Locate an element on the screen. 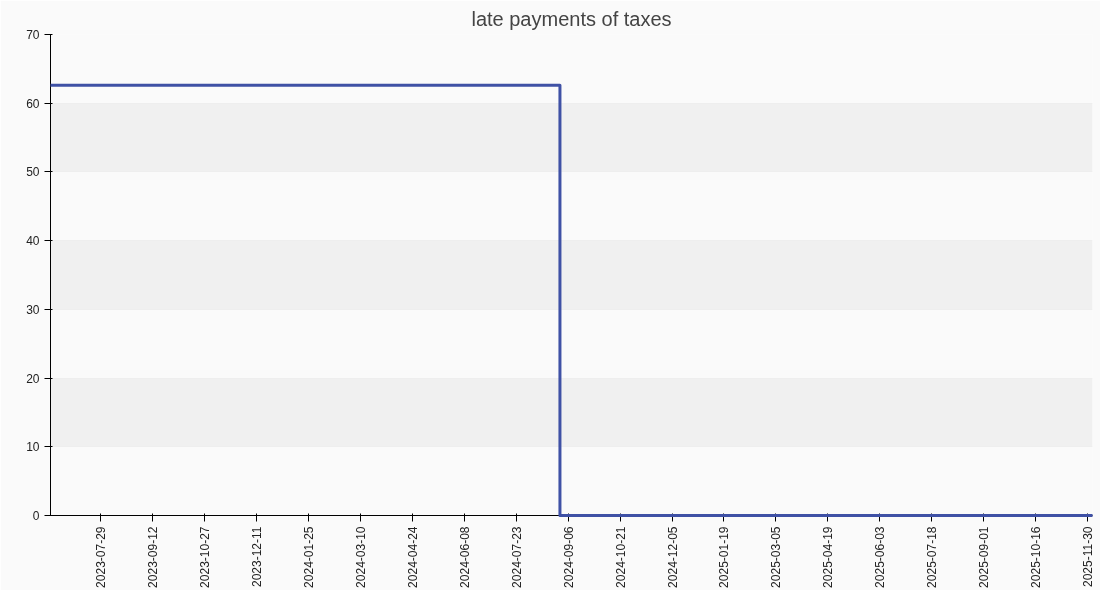 The height and width of the screenshot is (590, 1100). y-tick-label: 70 is located at coordinates (33, 35).